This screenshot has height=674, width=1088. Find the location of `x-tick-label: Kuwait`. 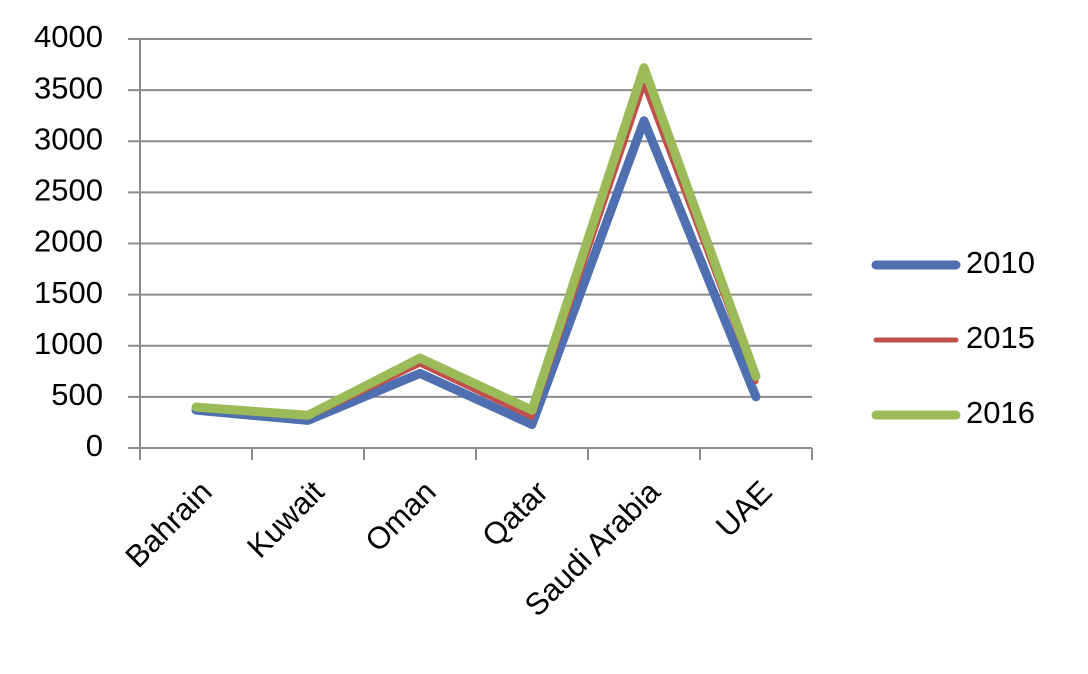

x-tick-label: Kuwait is located at coordinates (285, 519).